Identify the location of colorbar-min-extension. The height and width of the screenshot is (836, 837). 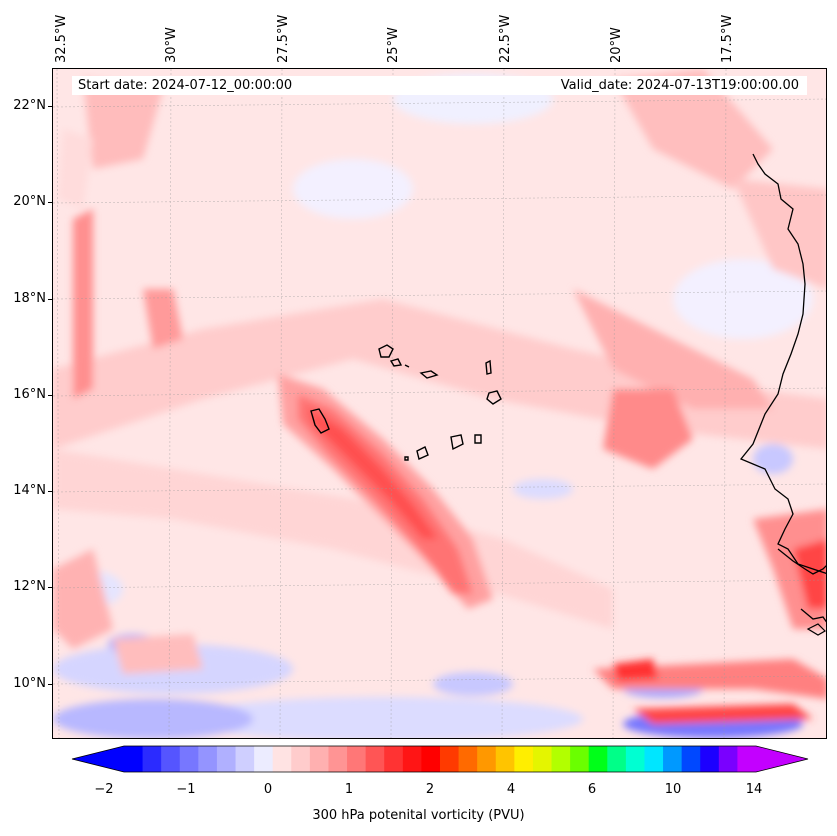
(98, 759).